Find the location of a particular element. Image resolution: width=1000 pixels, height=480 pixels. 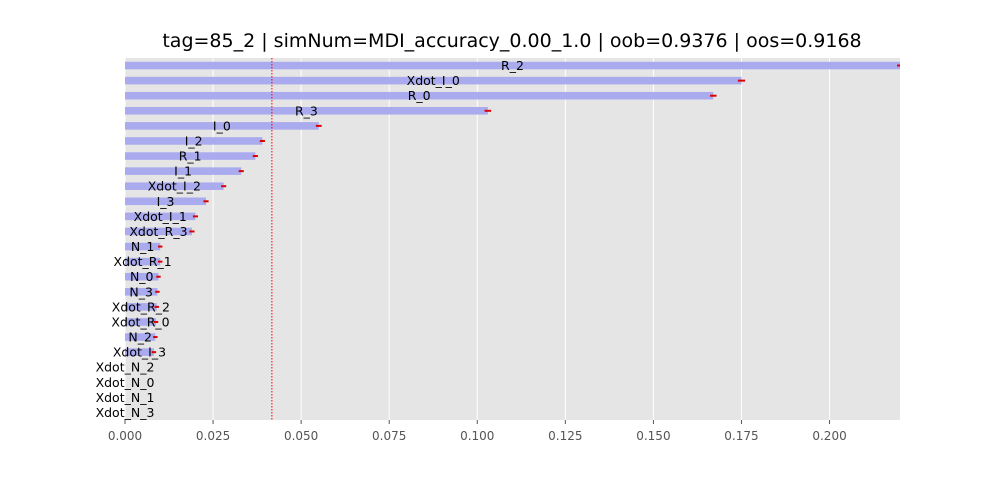

bar-label-R_1: R_1 is located at coordinates (190, 156).